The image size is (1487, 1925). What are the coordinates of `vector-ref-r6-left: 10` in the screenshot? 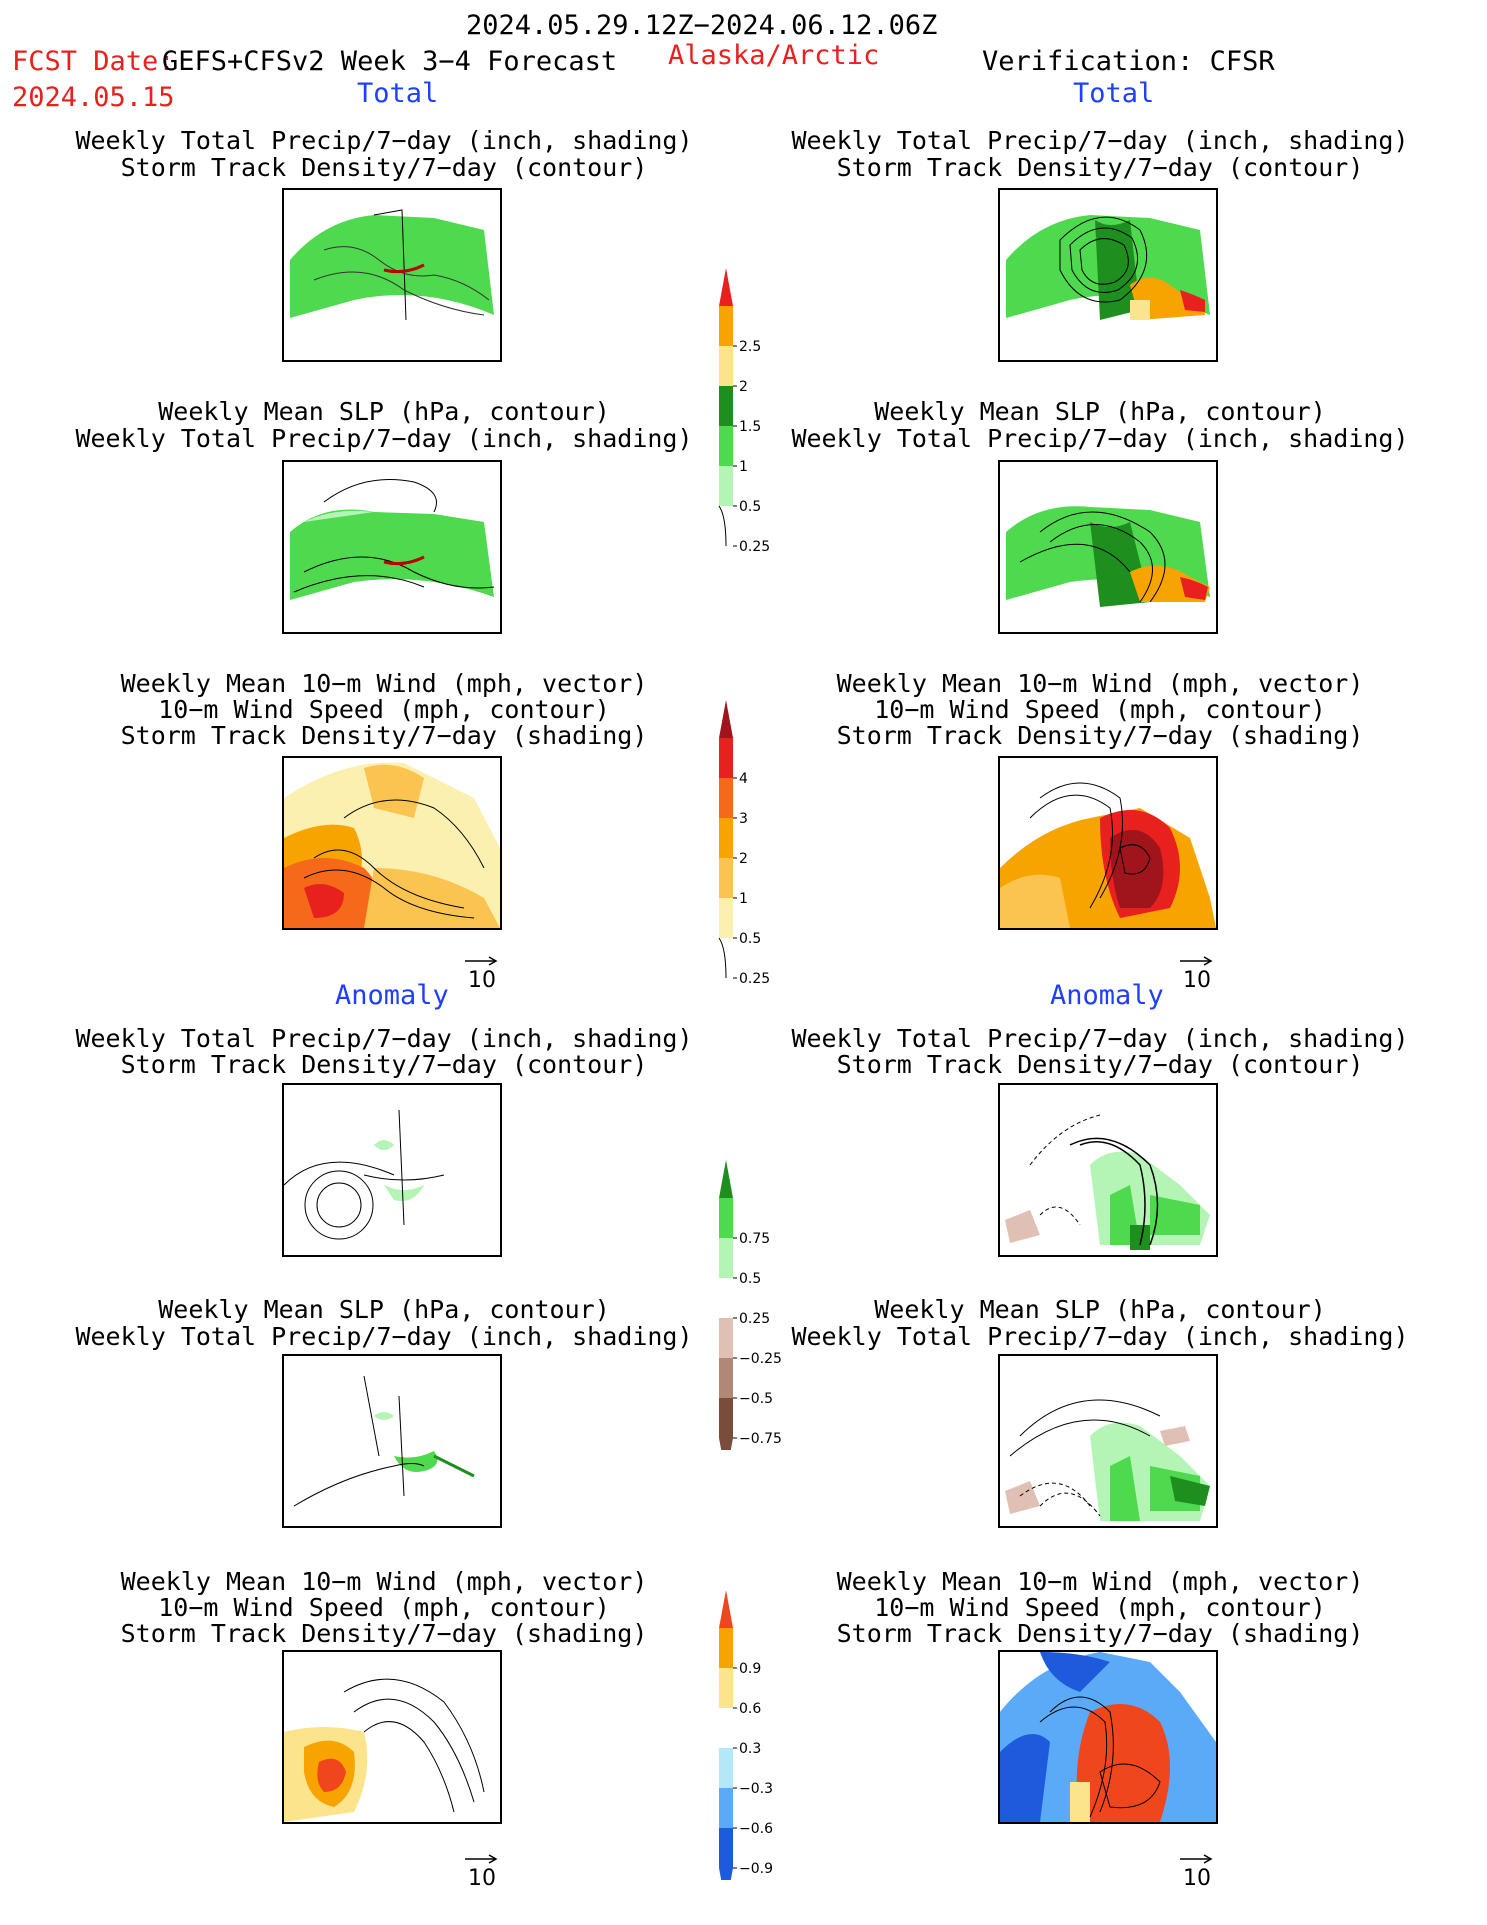 It's located at (490, 1870).